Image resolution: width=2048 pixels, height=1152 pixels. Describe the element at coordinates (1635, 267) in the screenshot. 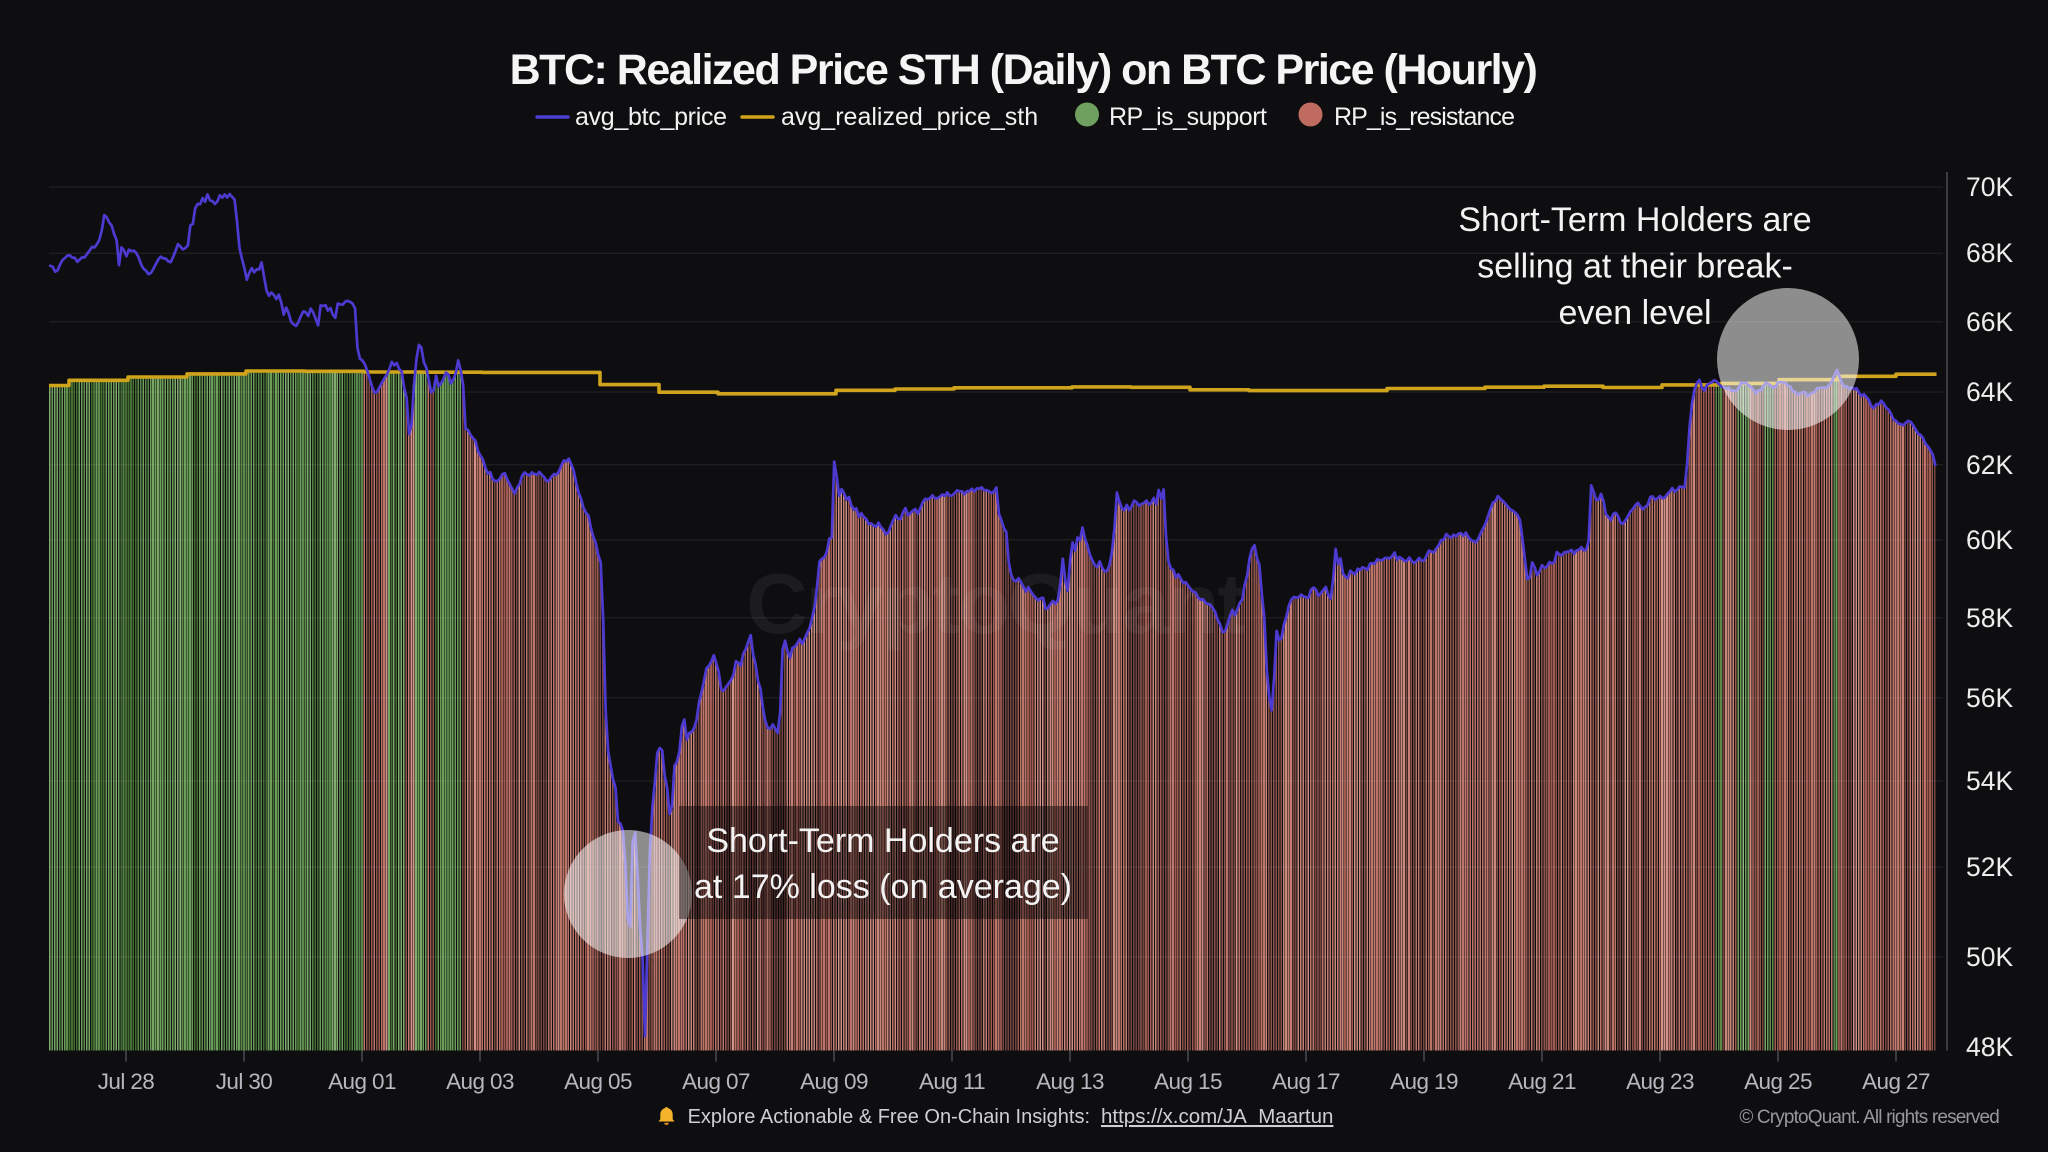

I see `svg-text: selling at their break-` at that location.